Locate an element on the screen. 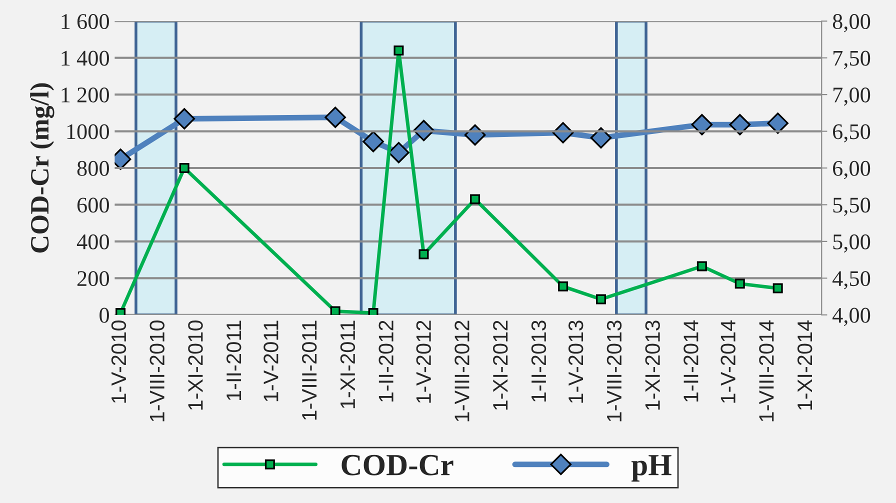 The image size is (896, 503). y-axis-title: COD-Cr (mg/l) is located at coordinates (42, 168).